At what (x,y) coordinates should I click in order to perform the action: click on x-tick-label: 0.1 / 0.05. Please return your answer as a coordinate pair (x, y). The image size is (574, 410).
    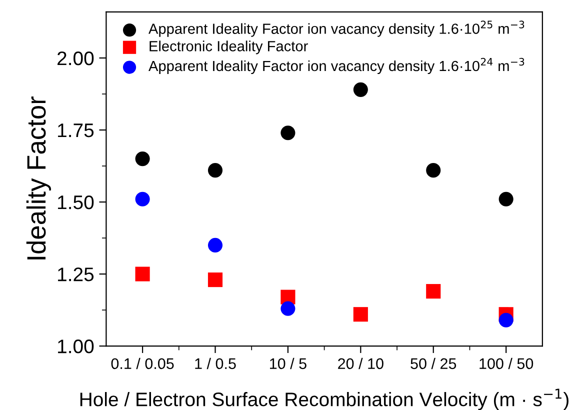
    Looking at the image, I should click on (142, 364).